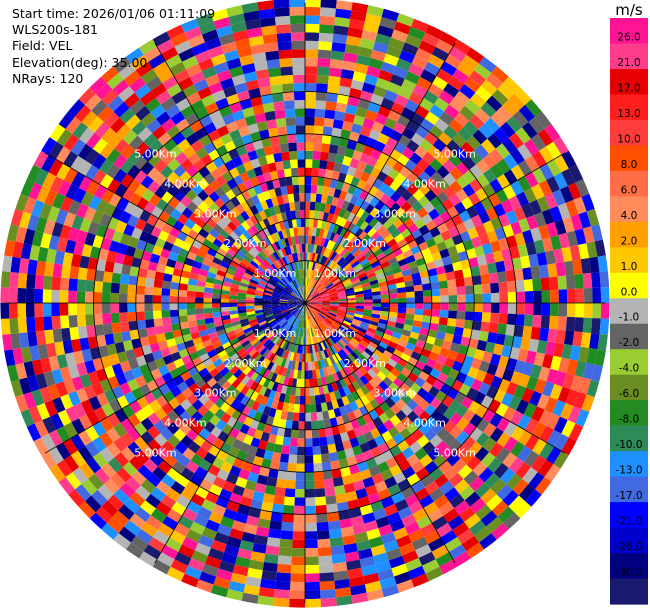  What do you see at coordinates (629, 158) in the screenshot?
I see `colorbar-swatch` at bounding box center [629, 158].